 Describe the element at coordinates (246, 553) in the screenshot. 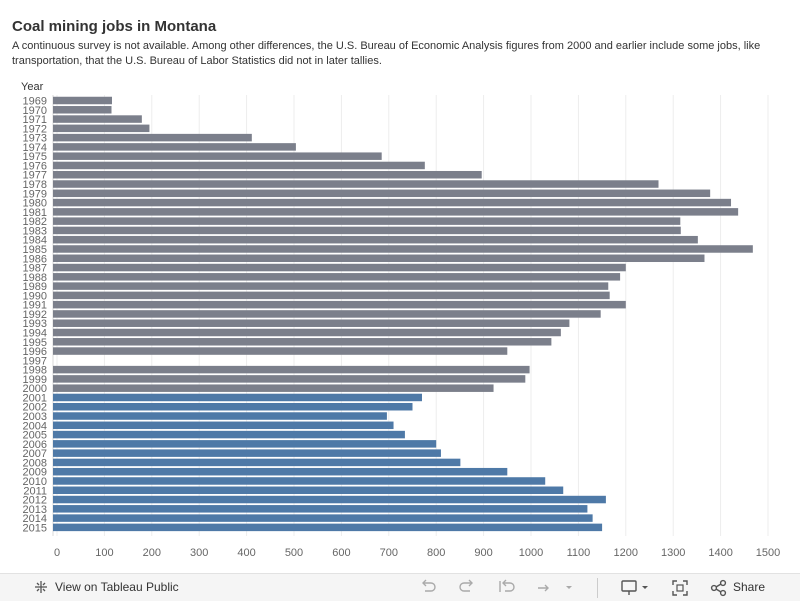

I see `x-tick-label: 400` at that location.